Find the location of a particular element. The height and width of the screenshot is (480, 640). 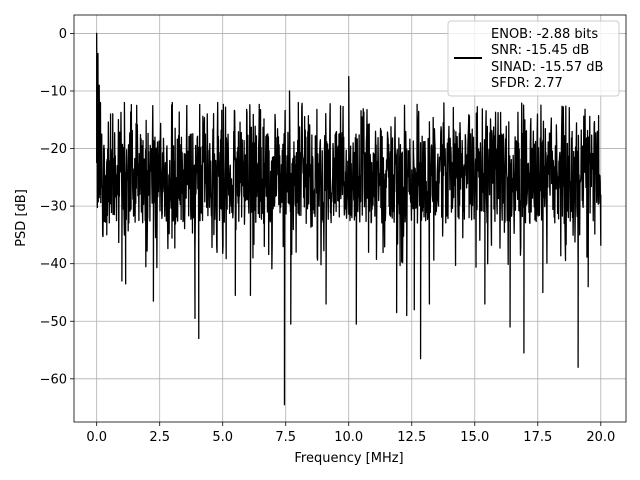

x-tick-label: 5.0 is located at coordinates (222, 437).